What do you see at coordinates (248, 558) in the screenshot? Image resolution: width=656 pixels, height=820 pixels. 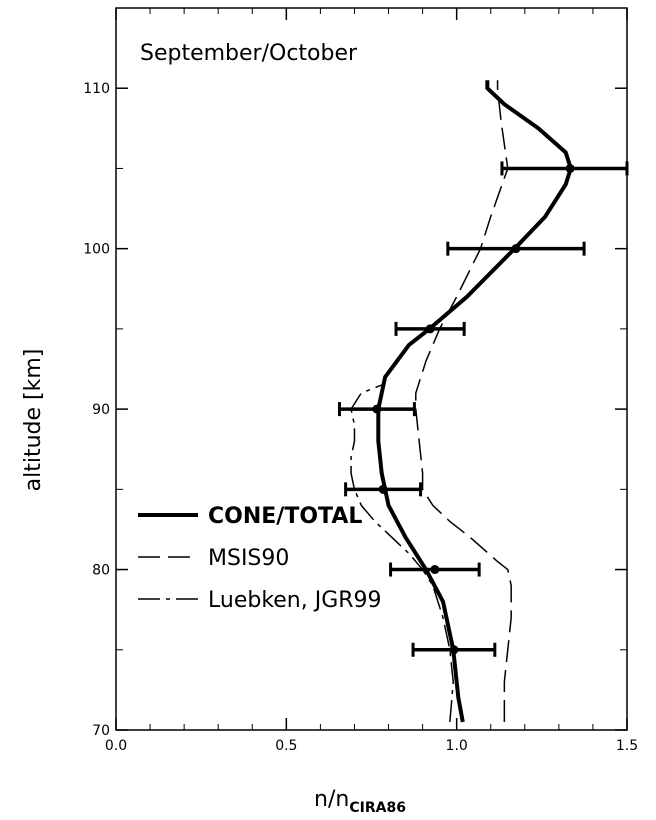 I see `legend-label: MSIS90` at bounding box center [248, 558].